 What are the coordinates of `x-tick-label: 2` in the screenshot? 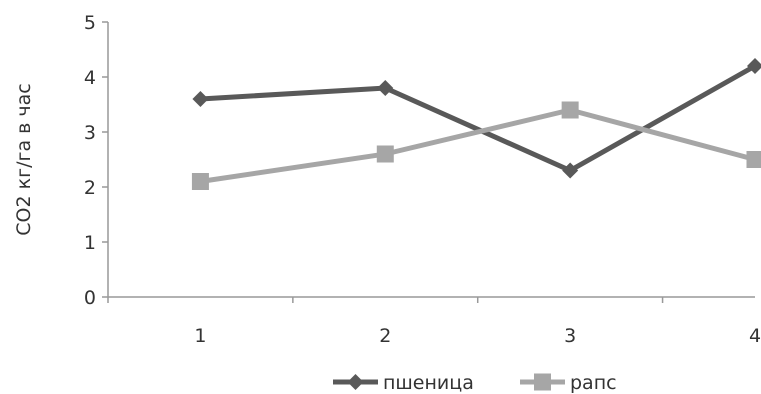 It's located at (385, 336).